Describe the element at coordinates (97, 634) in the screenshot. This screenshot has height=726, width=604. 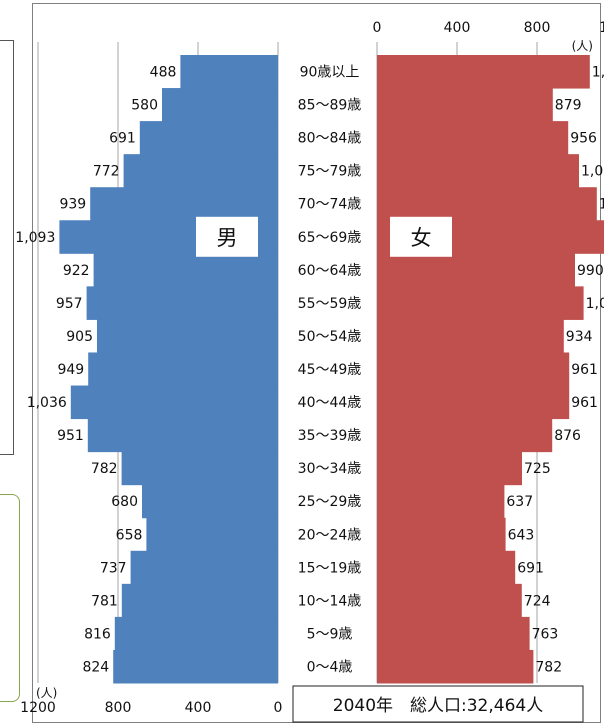
I see `data-label-male: 816` at that location.